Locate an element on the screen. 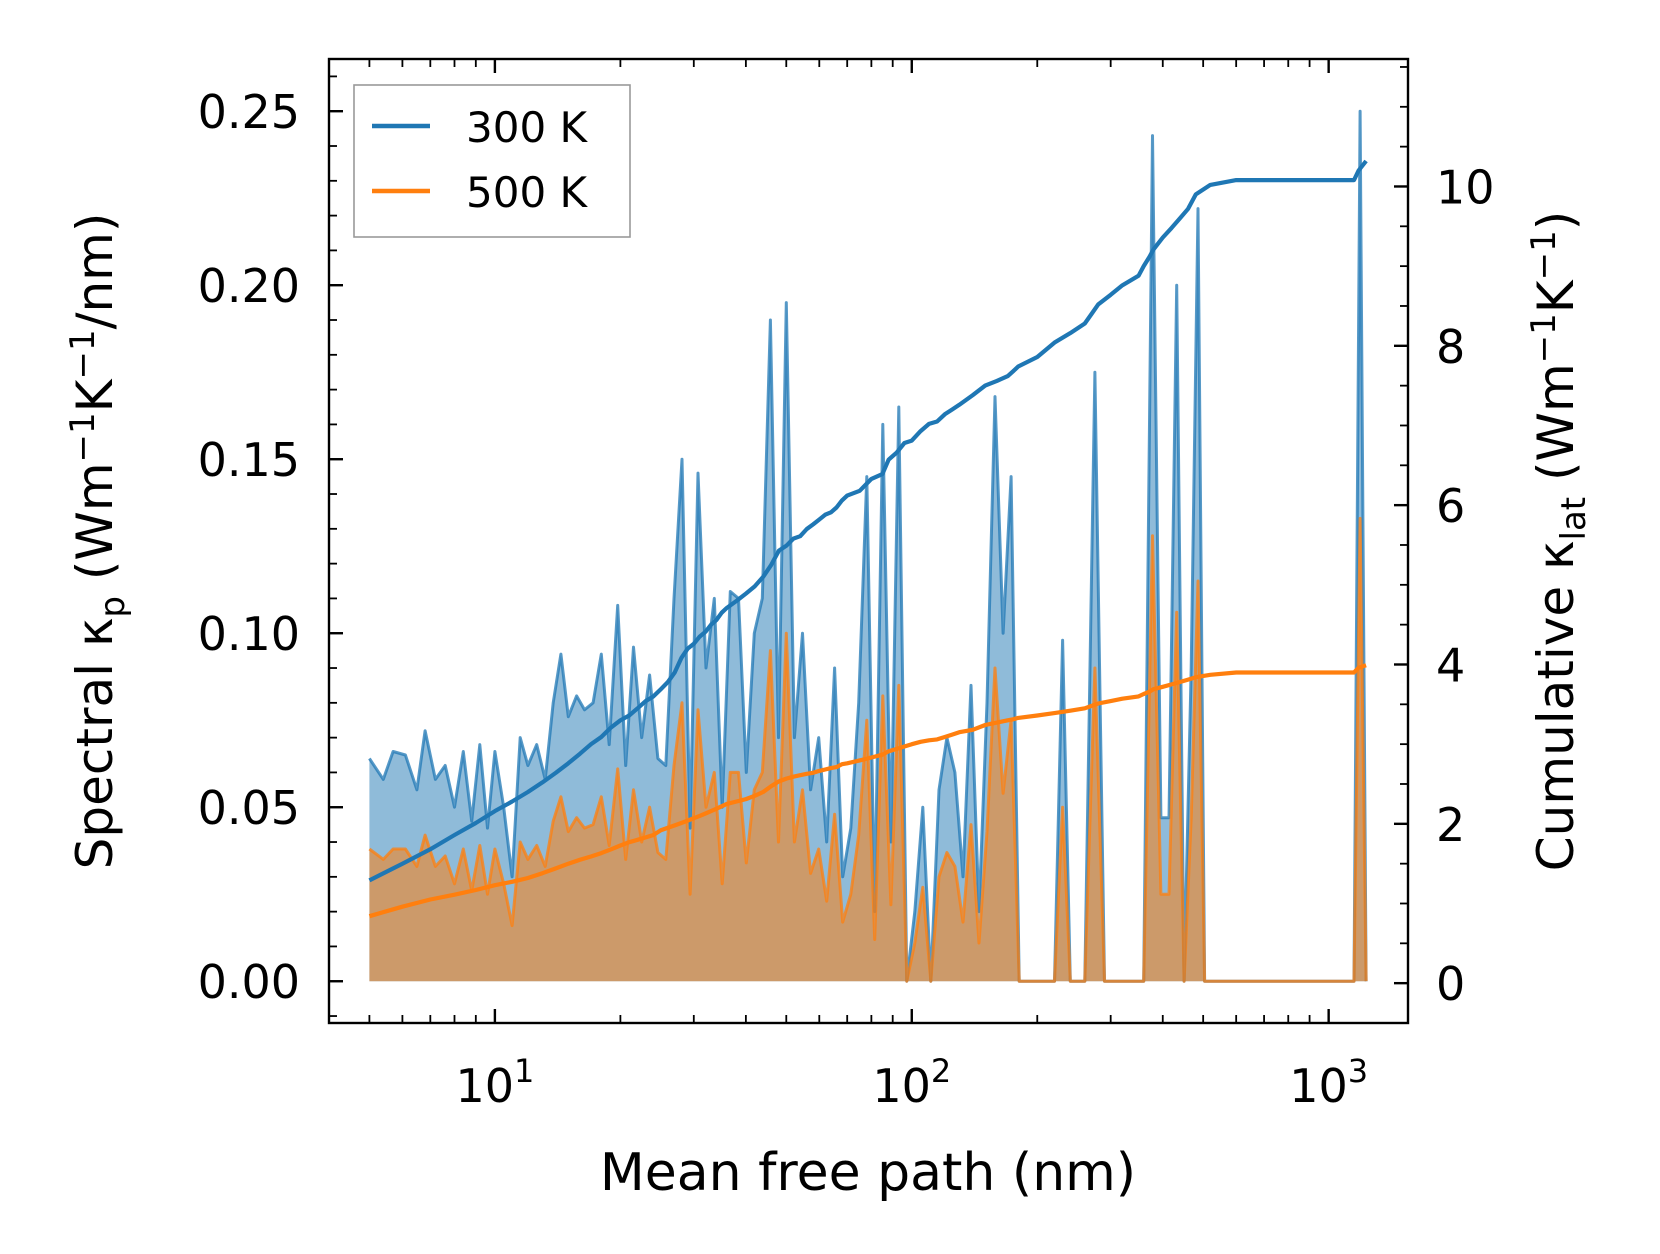  y-right-tick-label: 4 is located at coordinates (1450, 665).